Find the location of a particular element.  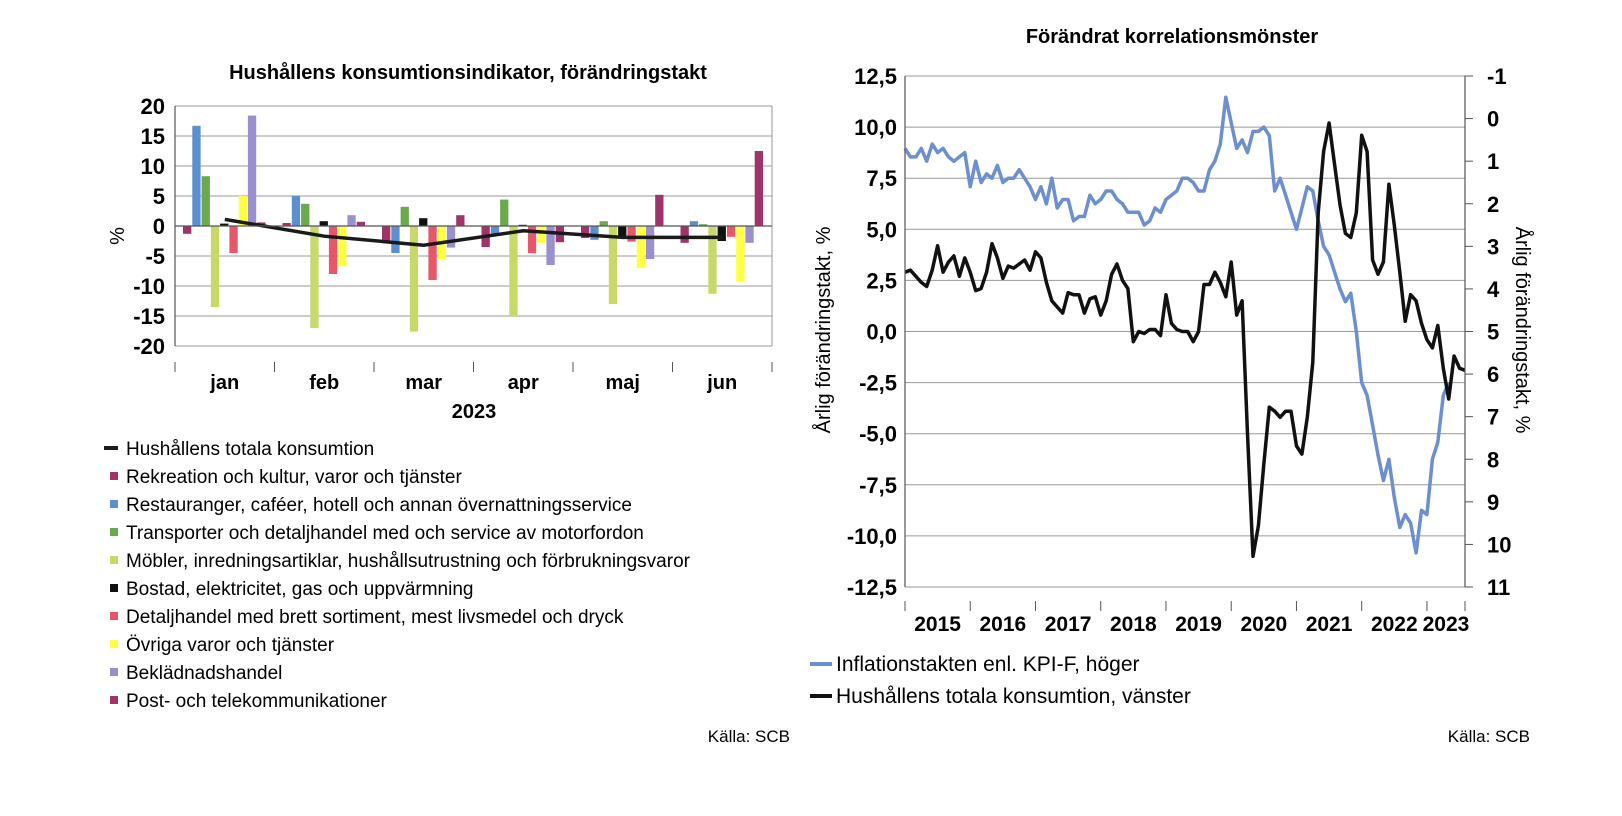

right-right-y-tick: 9 is located at coordinates (1493, 502).